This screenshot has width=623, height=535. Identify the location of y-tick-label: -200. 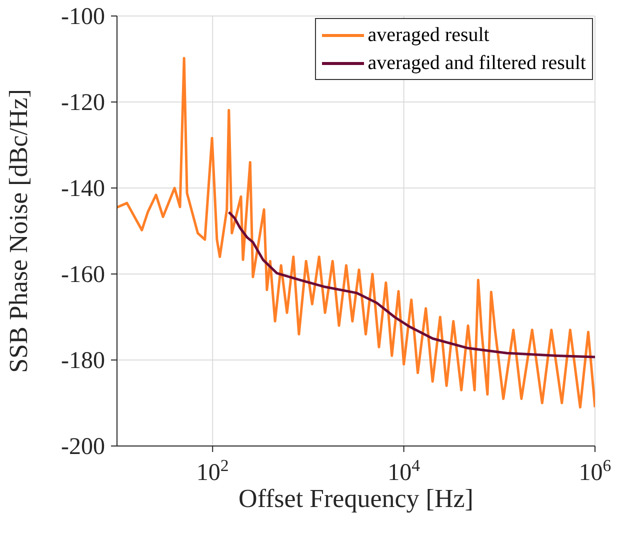
(83, 447).